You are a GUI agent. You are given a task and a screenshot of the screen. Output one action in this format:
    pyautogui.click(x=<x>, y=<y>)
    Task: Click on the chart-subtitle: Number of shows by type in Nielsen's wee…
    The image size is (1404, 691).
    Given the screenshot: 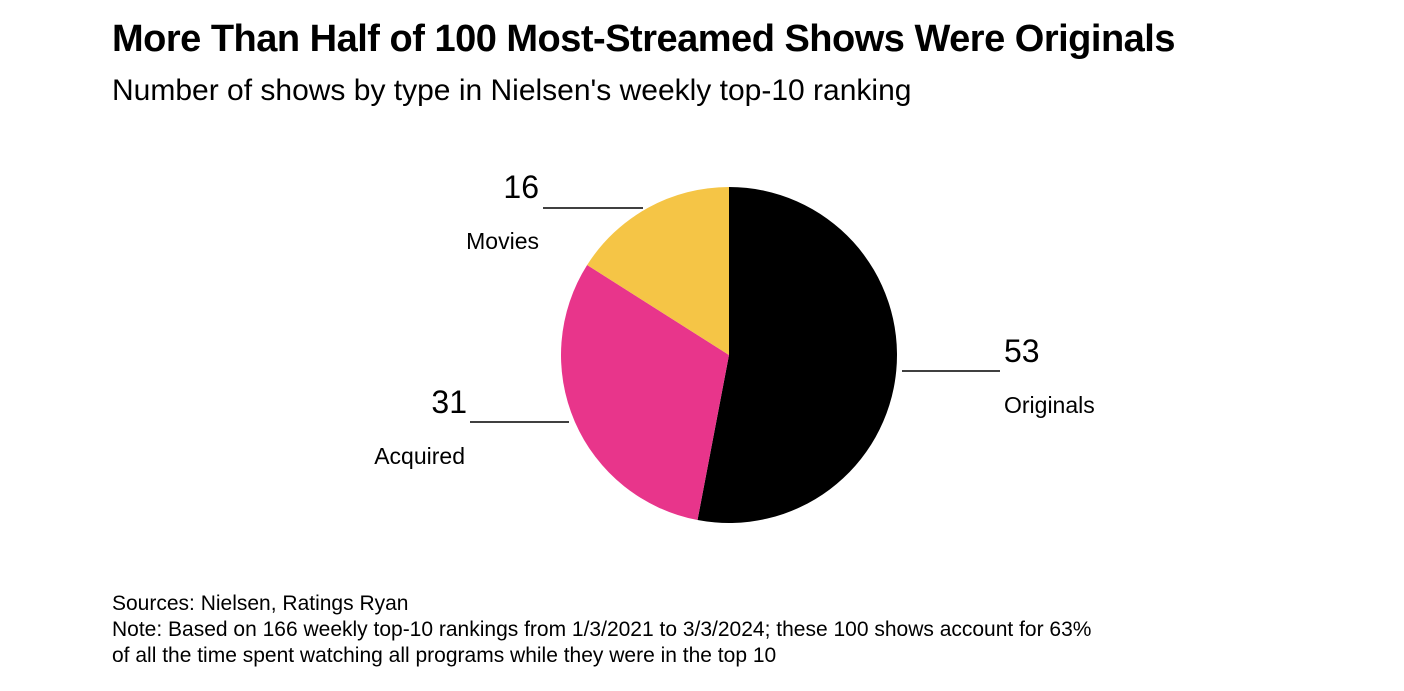 What is the action you would take?
    pyautogui.click(x=512, y=90)
    